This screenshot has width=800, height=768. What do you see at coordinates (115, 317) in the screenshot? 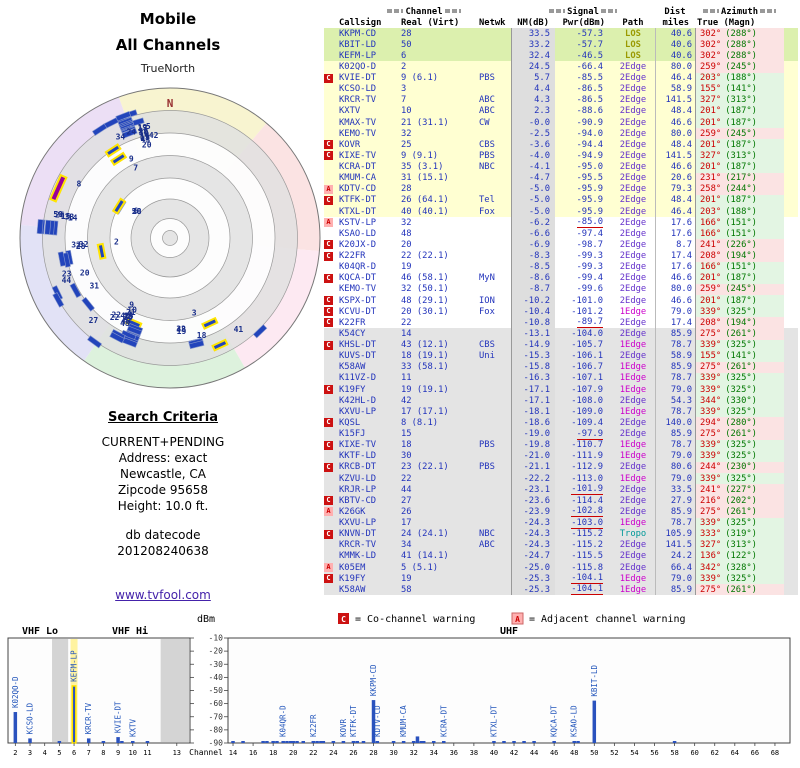
I see `radar-marker-channel-label: 22` at bounding box center [115, 317].